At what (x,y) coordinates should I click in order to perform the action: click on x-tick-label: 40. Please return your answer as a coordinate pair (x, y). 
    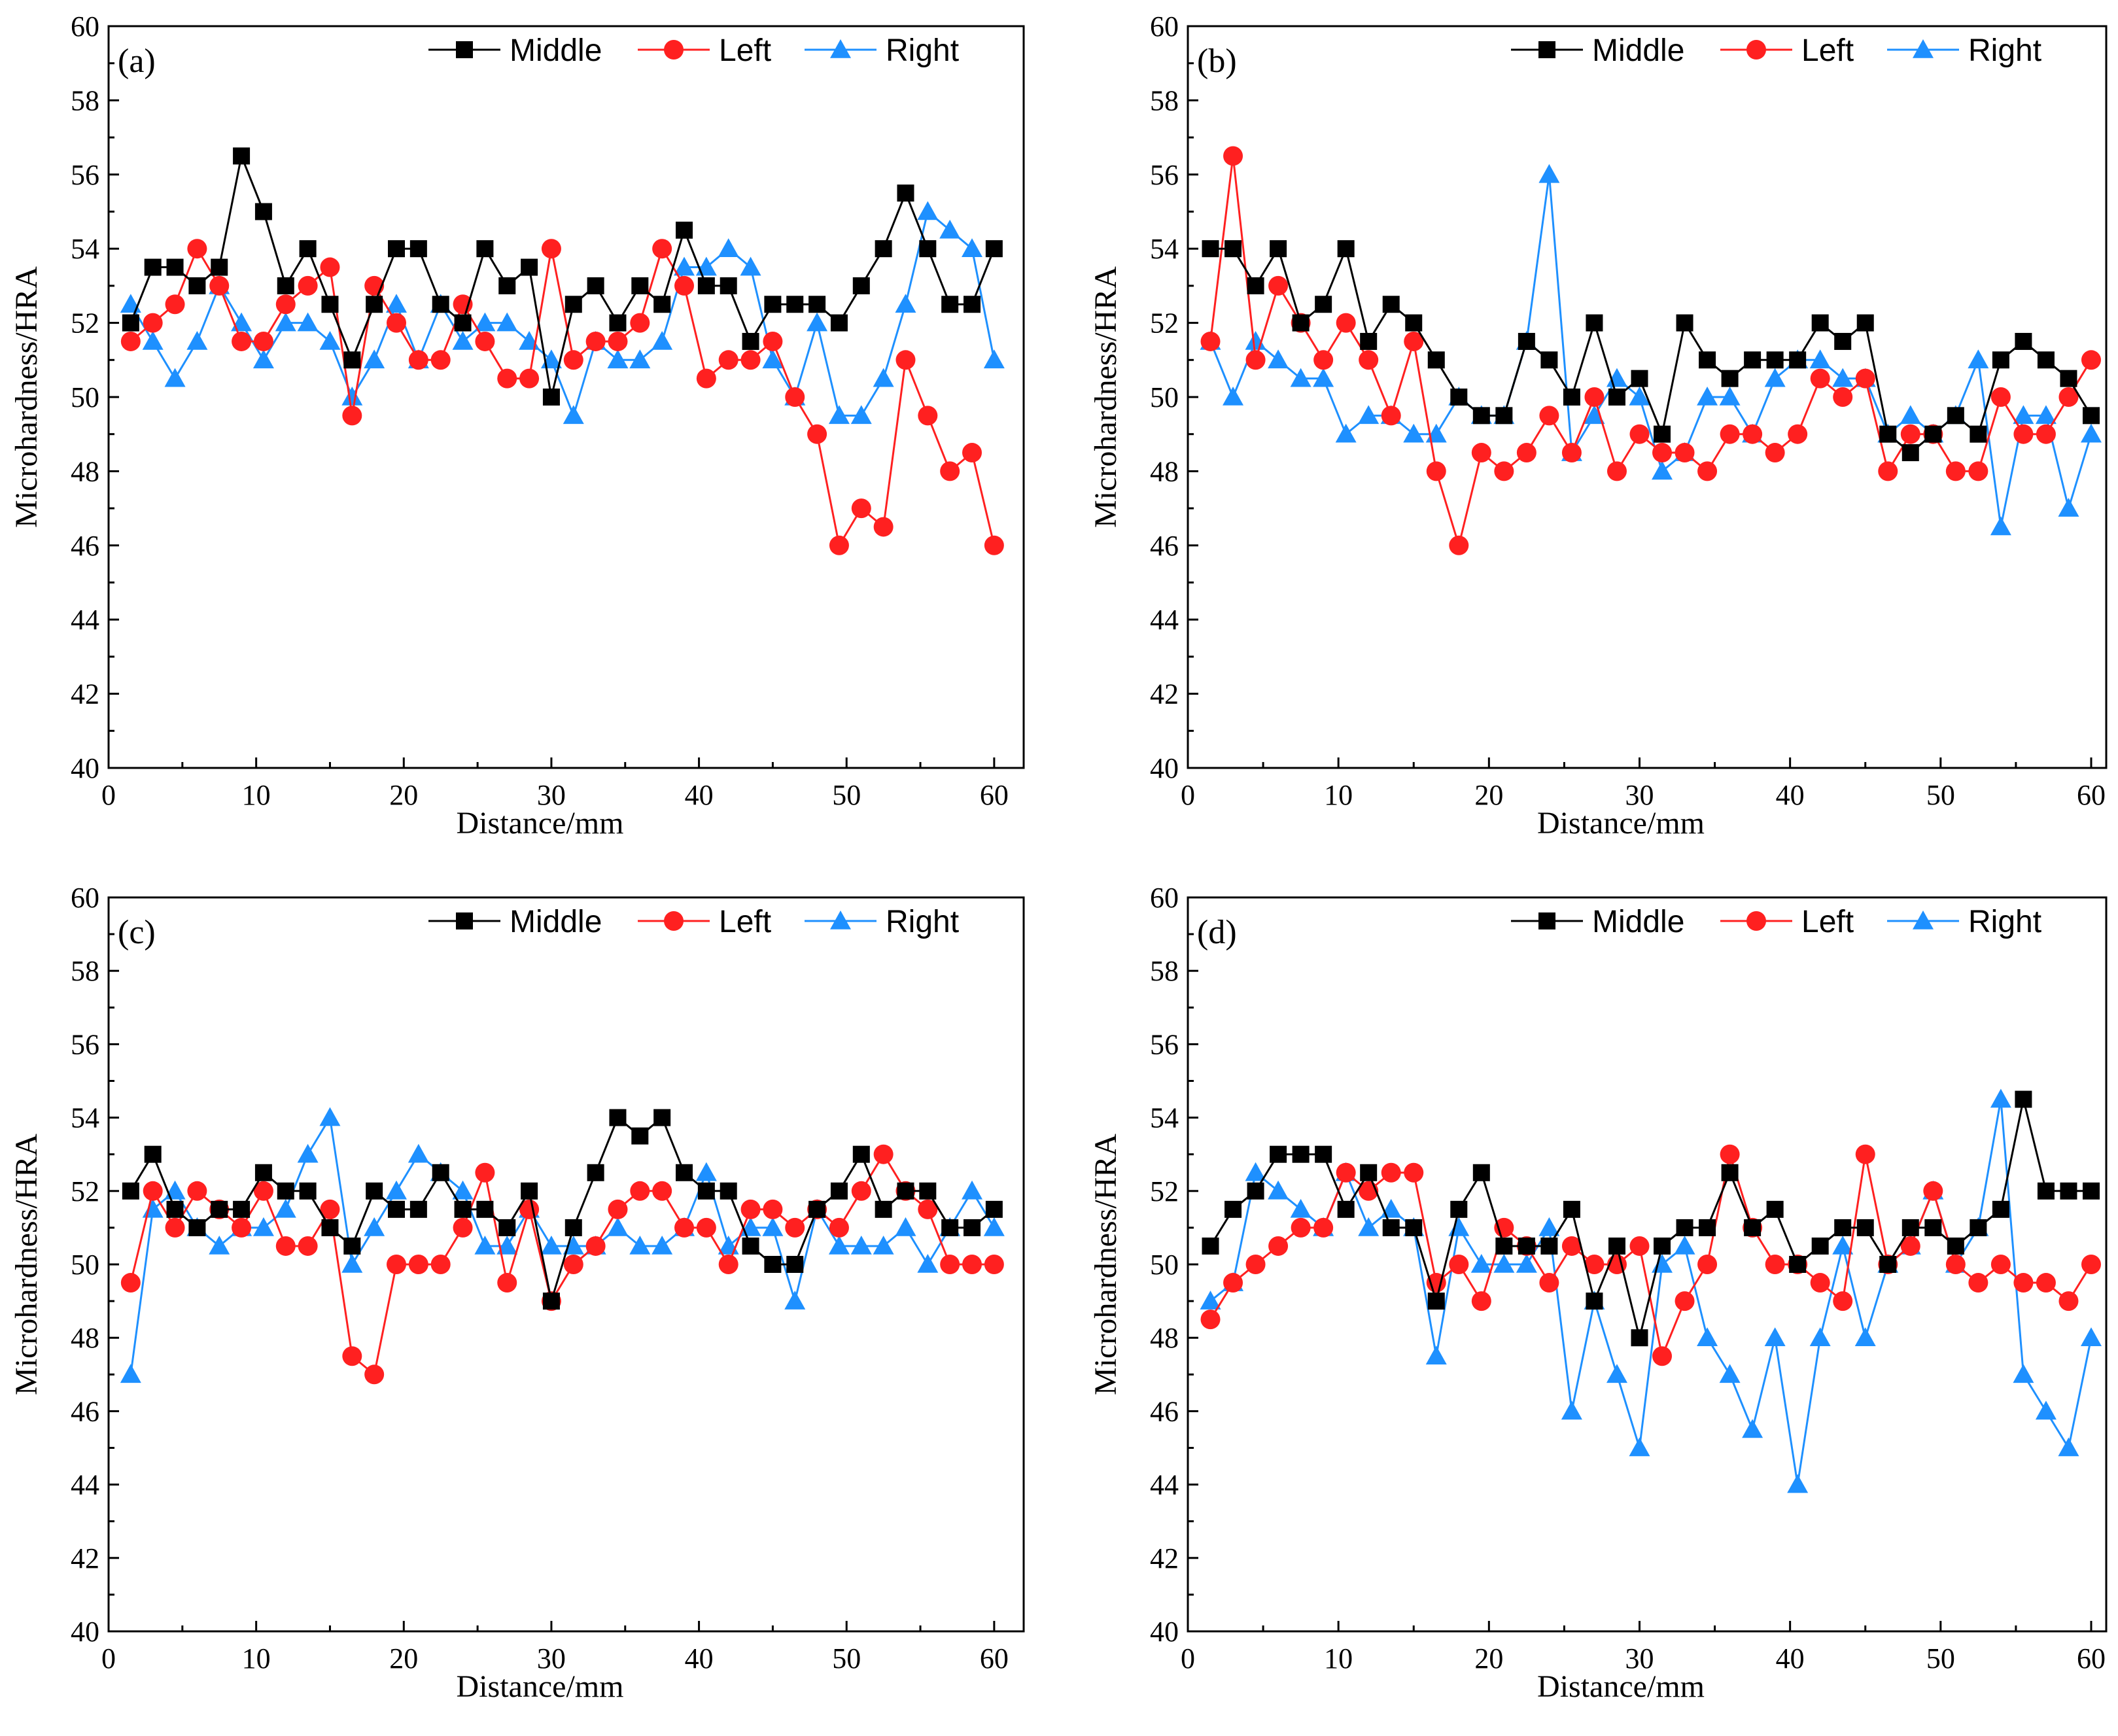
    Looking at the image, I should click on (1790, 795).